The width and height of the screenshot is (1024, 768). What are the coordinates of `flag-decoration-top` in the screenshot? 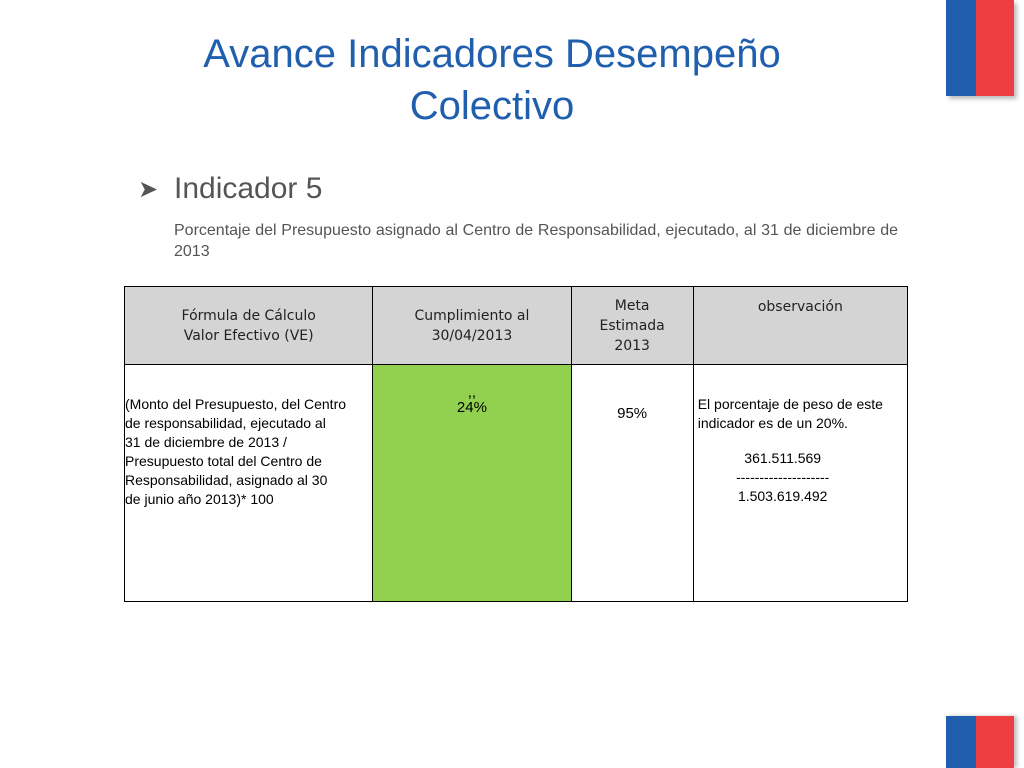 It's located at (980, 48).